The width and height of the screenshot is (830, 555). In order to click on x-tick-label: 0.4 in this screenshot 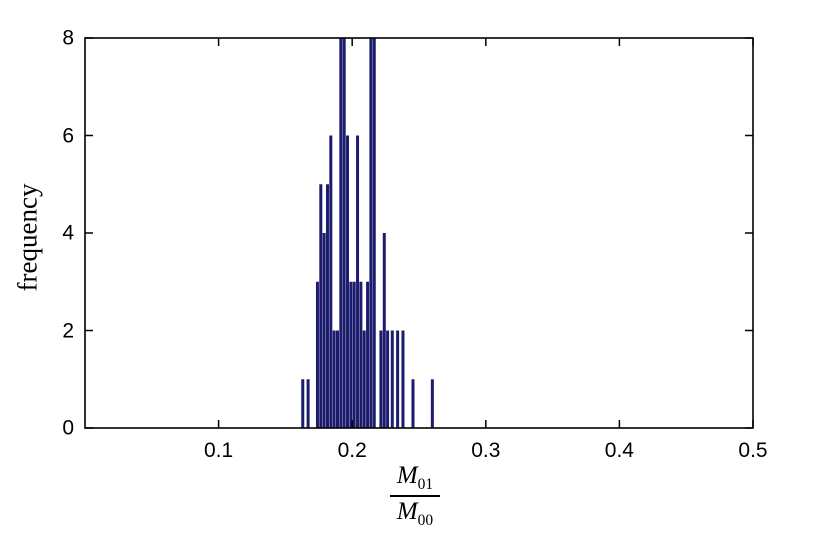, I will do `click(619, 450)`.